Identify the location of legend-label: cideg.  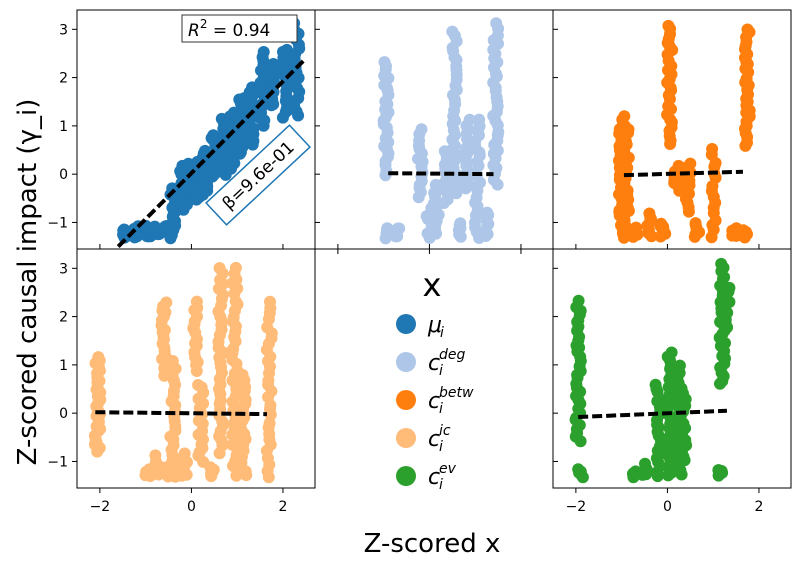
(447, 363).